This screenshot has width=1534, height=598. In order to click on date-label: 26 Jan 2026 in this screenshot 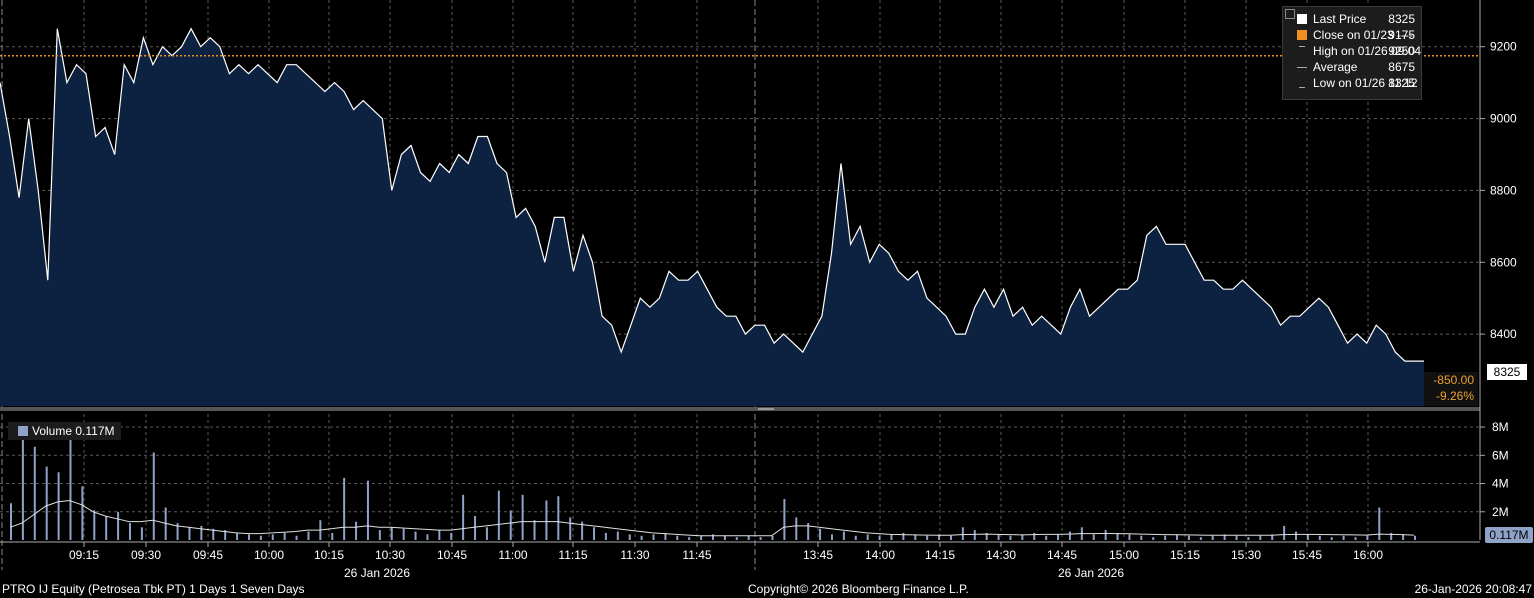, I will do `click(1091, 573)`.